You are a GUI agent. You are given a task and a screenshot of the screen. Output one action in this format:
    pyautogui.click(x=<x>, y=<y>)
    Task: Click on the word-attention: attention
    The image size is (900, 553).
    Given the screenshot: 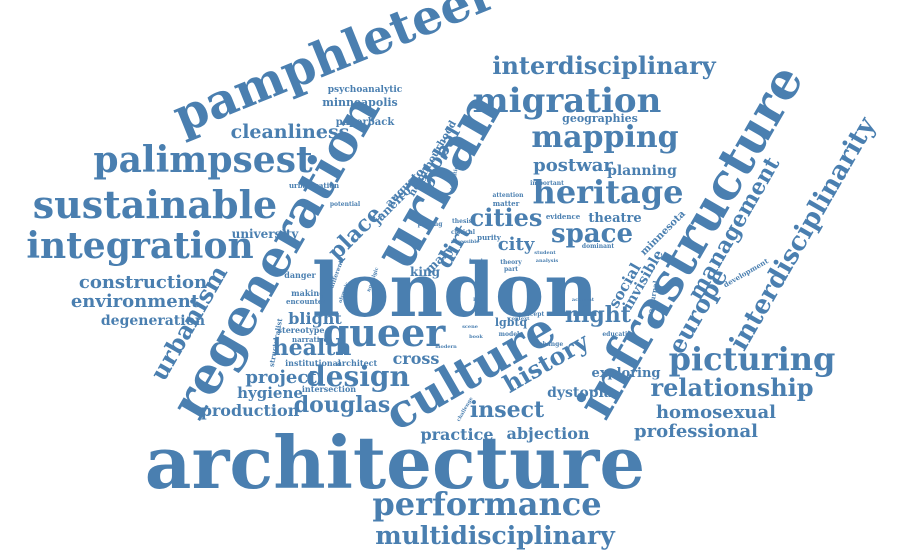 What is the action you would take?
    pyautogui.click(x=508, y=195)
    